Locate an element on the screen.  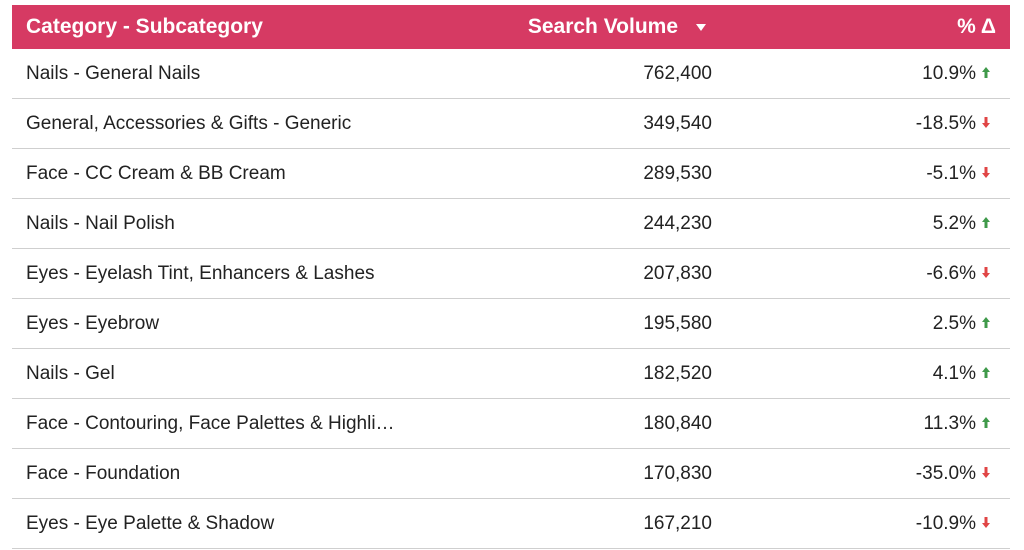
cell-percent-change: -5.1% is located at coordinates (861, 174).